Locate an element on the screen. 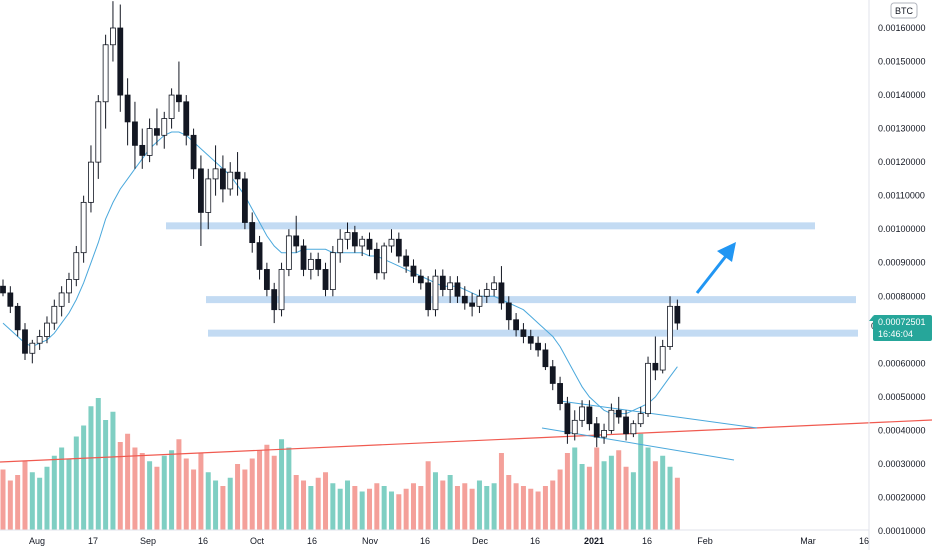 The width and height of the screenshot is (932, 550). time-tick-label: Oct is located at coordinates (257, 541).